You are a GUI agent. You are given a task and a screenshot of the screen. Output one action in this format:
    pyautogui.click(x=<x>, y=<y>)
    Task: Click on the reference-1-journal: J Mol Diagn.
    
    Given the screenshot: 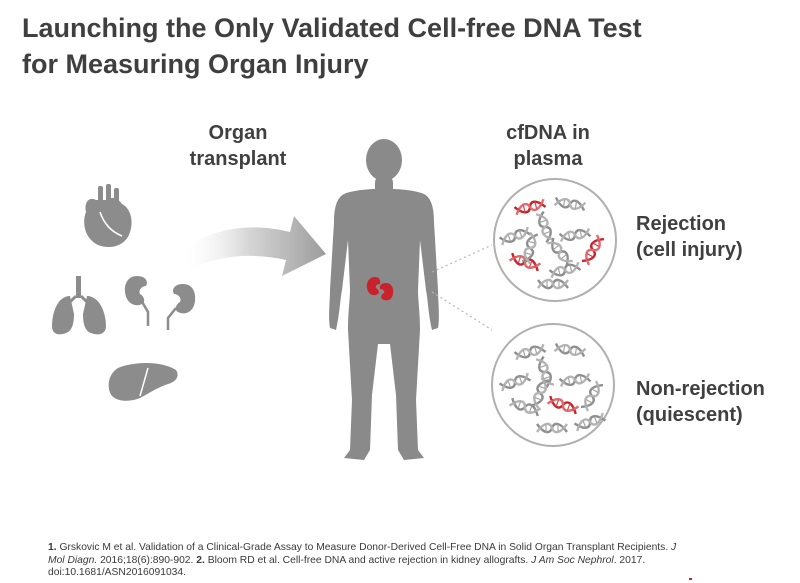 What is the action you would take?
    pyautogui.click(x=362, y=554)
    